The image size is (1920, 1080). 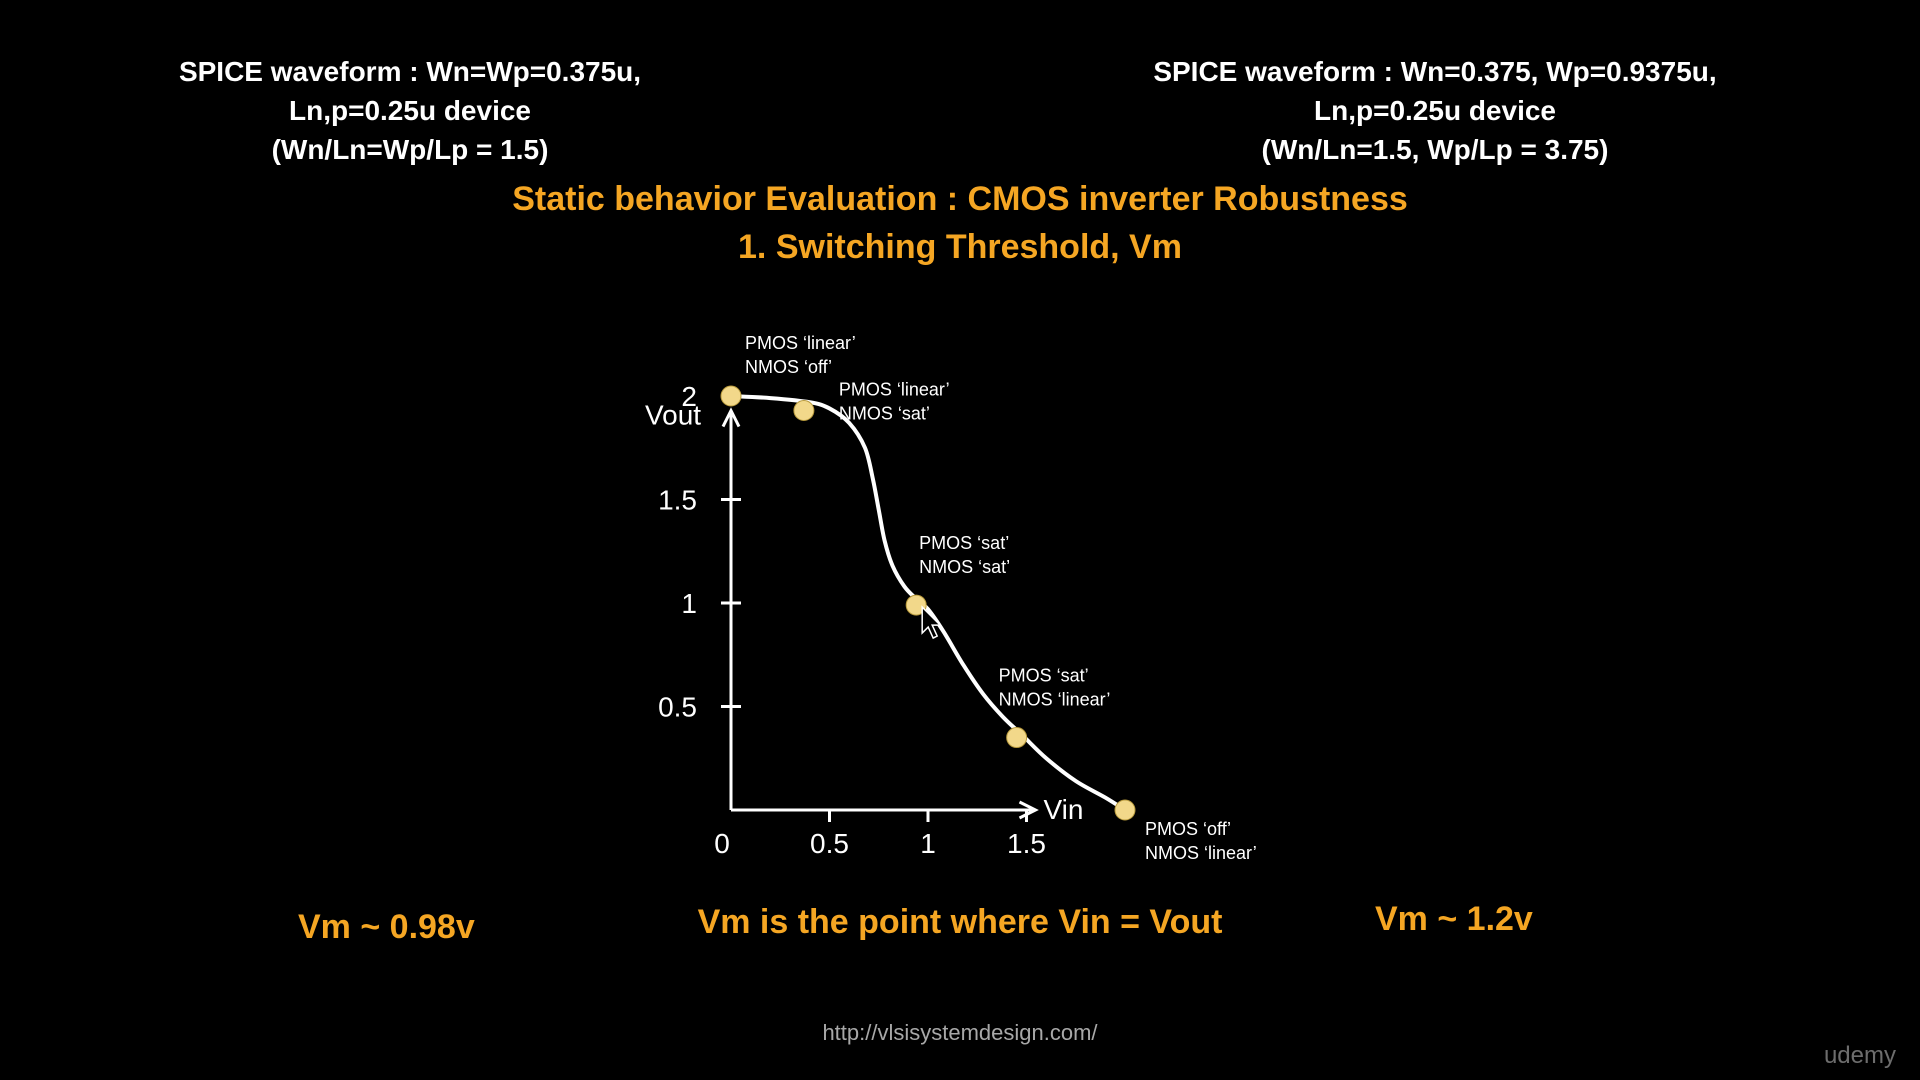 What do you see at coordinates (722, 843) in the screenshot?
I see `x-tick-label: 0` at bounding box center [722, 843].